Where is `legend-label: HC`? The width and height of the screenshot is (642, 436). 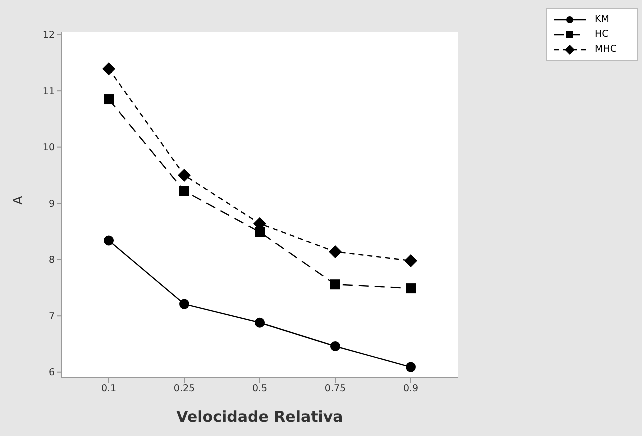
legend-label: HC is located at coordinates (602, 34).